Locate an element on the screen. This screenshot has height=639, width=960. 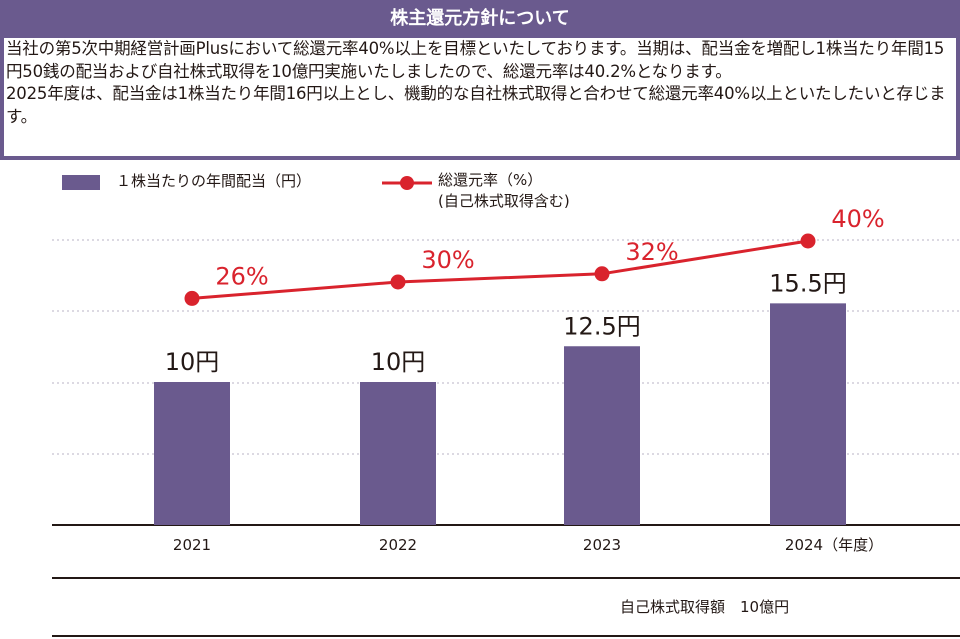
return-ratio-label: 26% is located at coordinates (241, 276).